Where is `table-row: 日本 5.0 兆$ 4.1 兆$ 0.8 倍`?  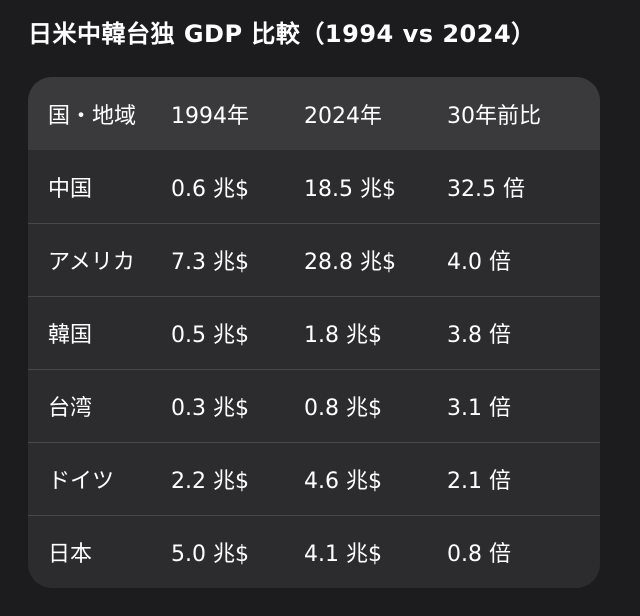 table-row: 日本 5.0 兆$ 4.1 兆$ 0.8 倍 is located at coordinates (314, 551).